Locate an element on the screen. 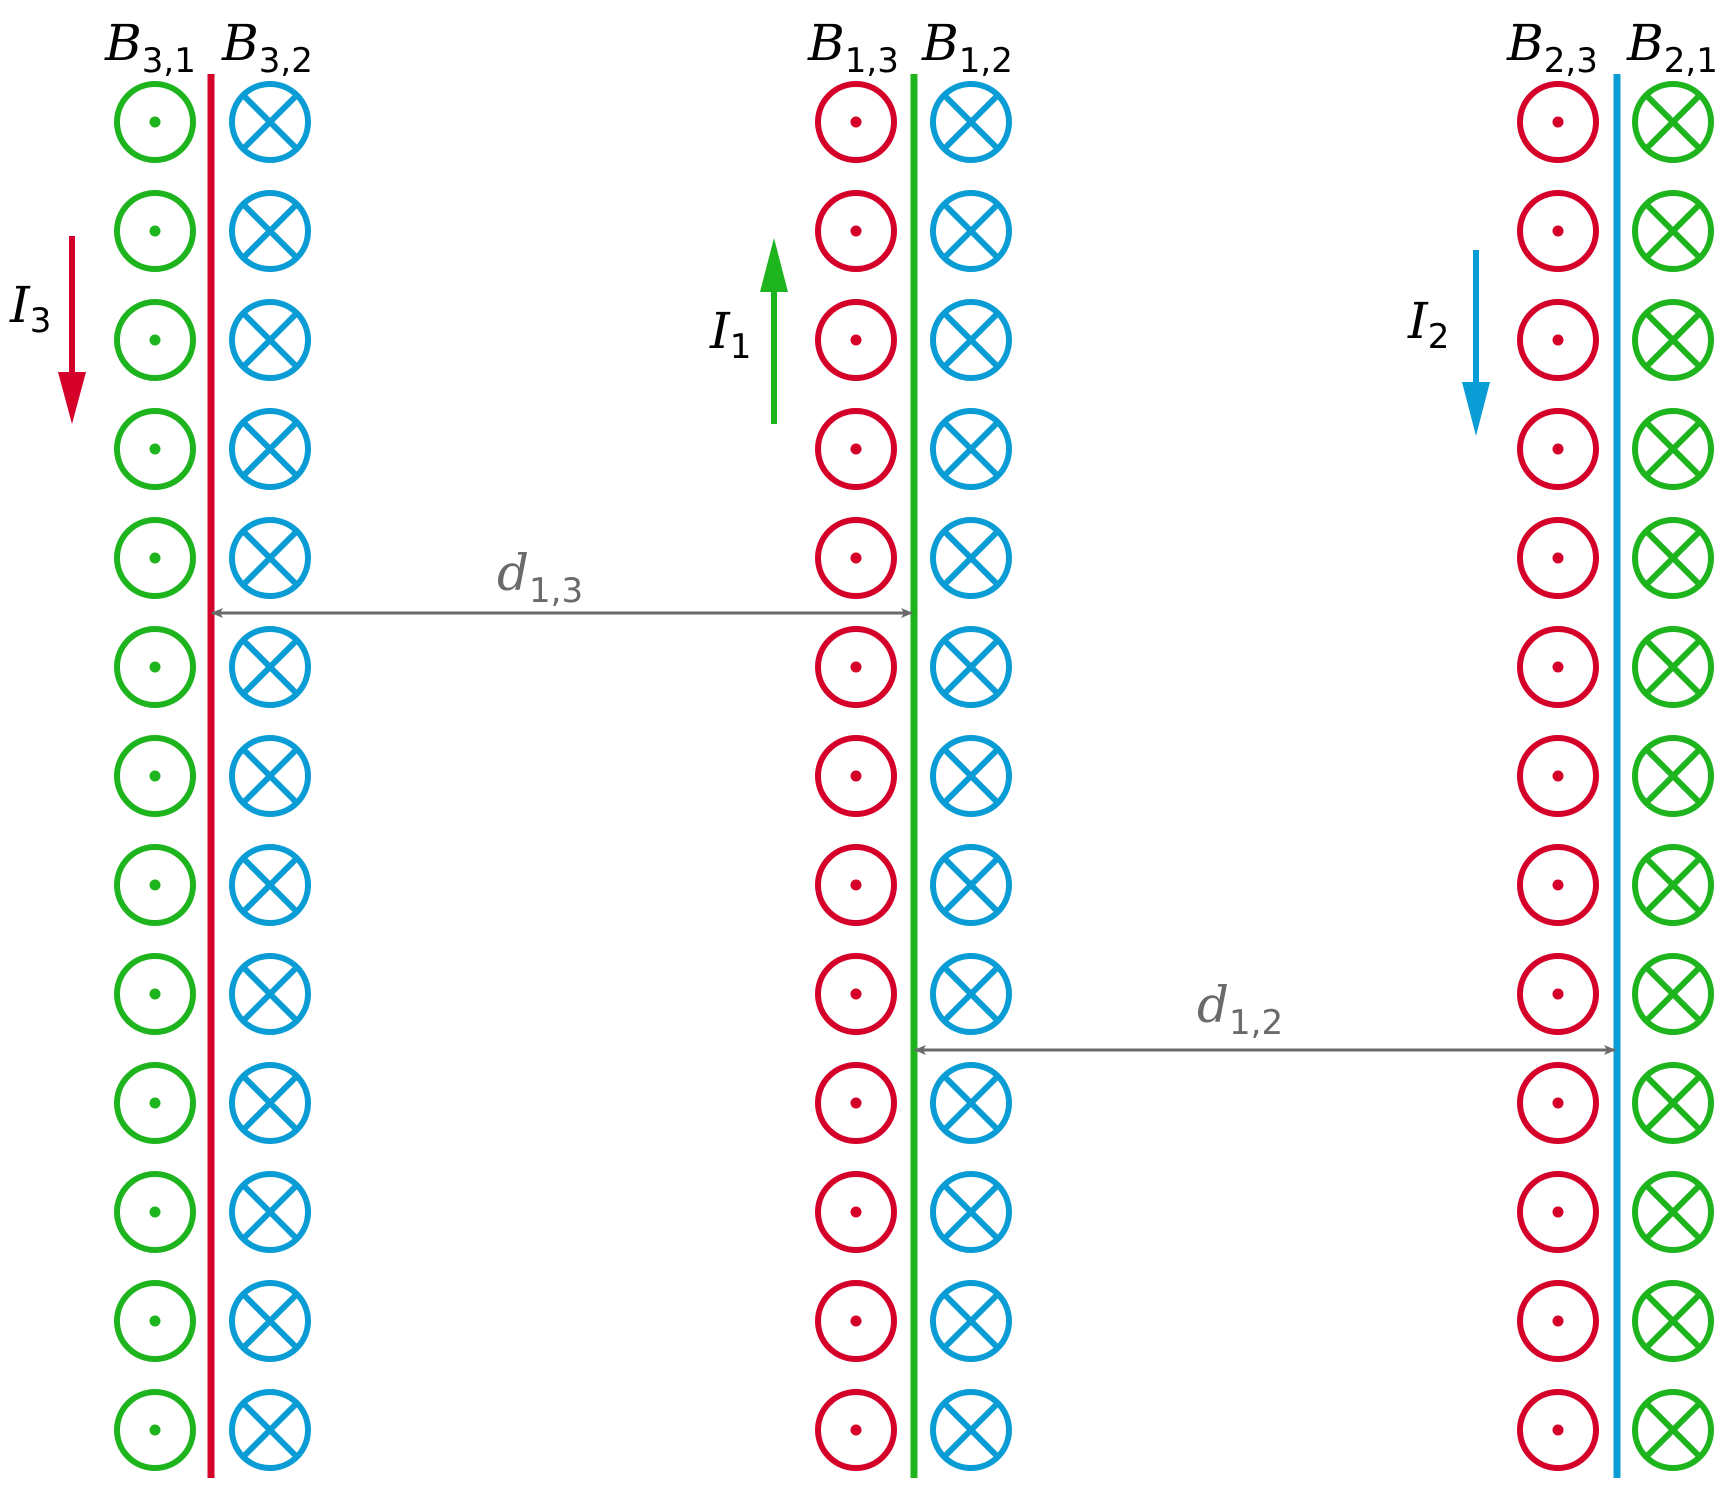 This screenshot has width=1730, height=1486. field-column-b21 is located at coordinates (1673, 776).